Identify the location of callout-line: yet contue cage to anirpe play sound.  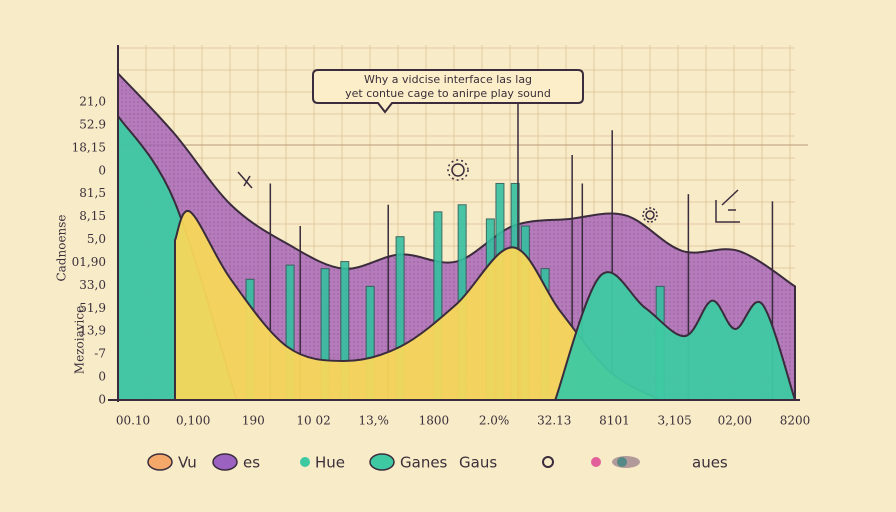
(448, 93).